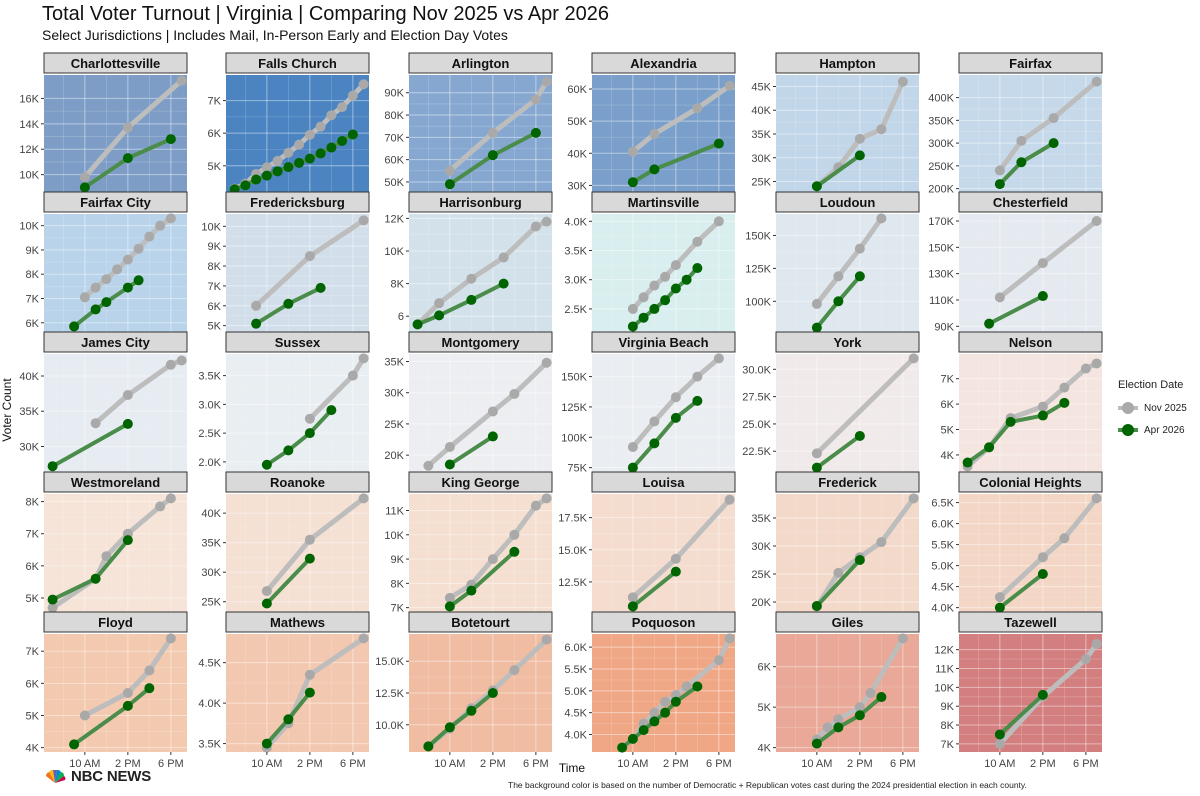 The image size is (1200, 796). Describe the element at coordinates (449, 727) in the screenshot. I see `point-apr-2026-botetourt` at that location.